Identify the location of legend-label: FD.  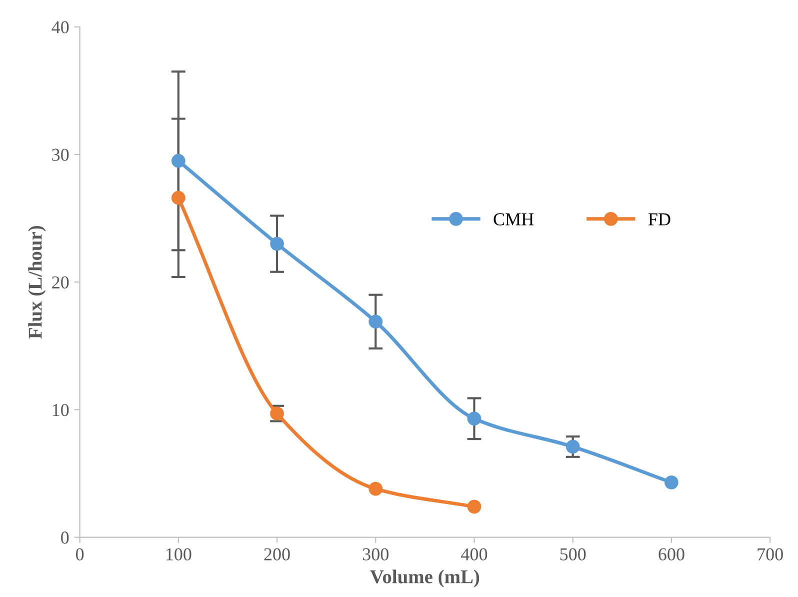
(659, 219).